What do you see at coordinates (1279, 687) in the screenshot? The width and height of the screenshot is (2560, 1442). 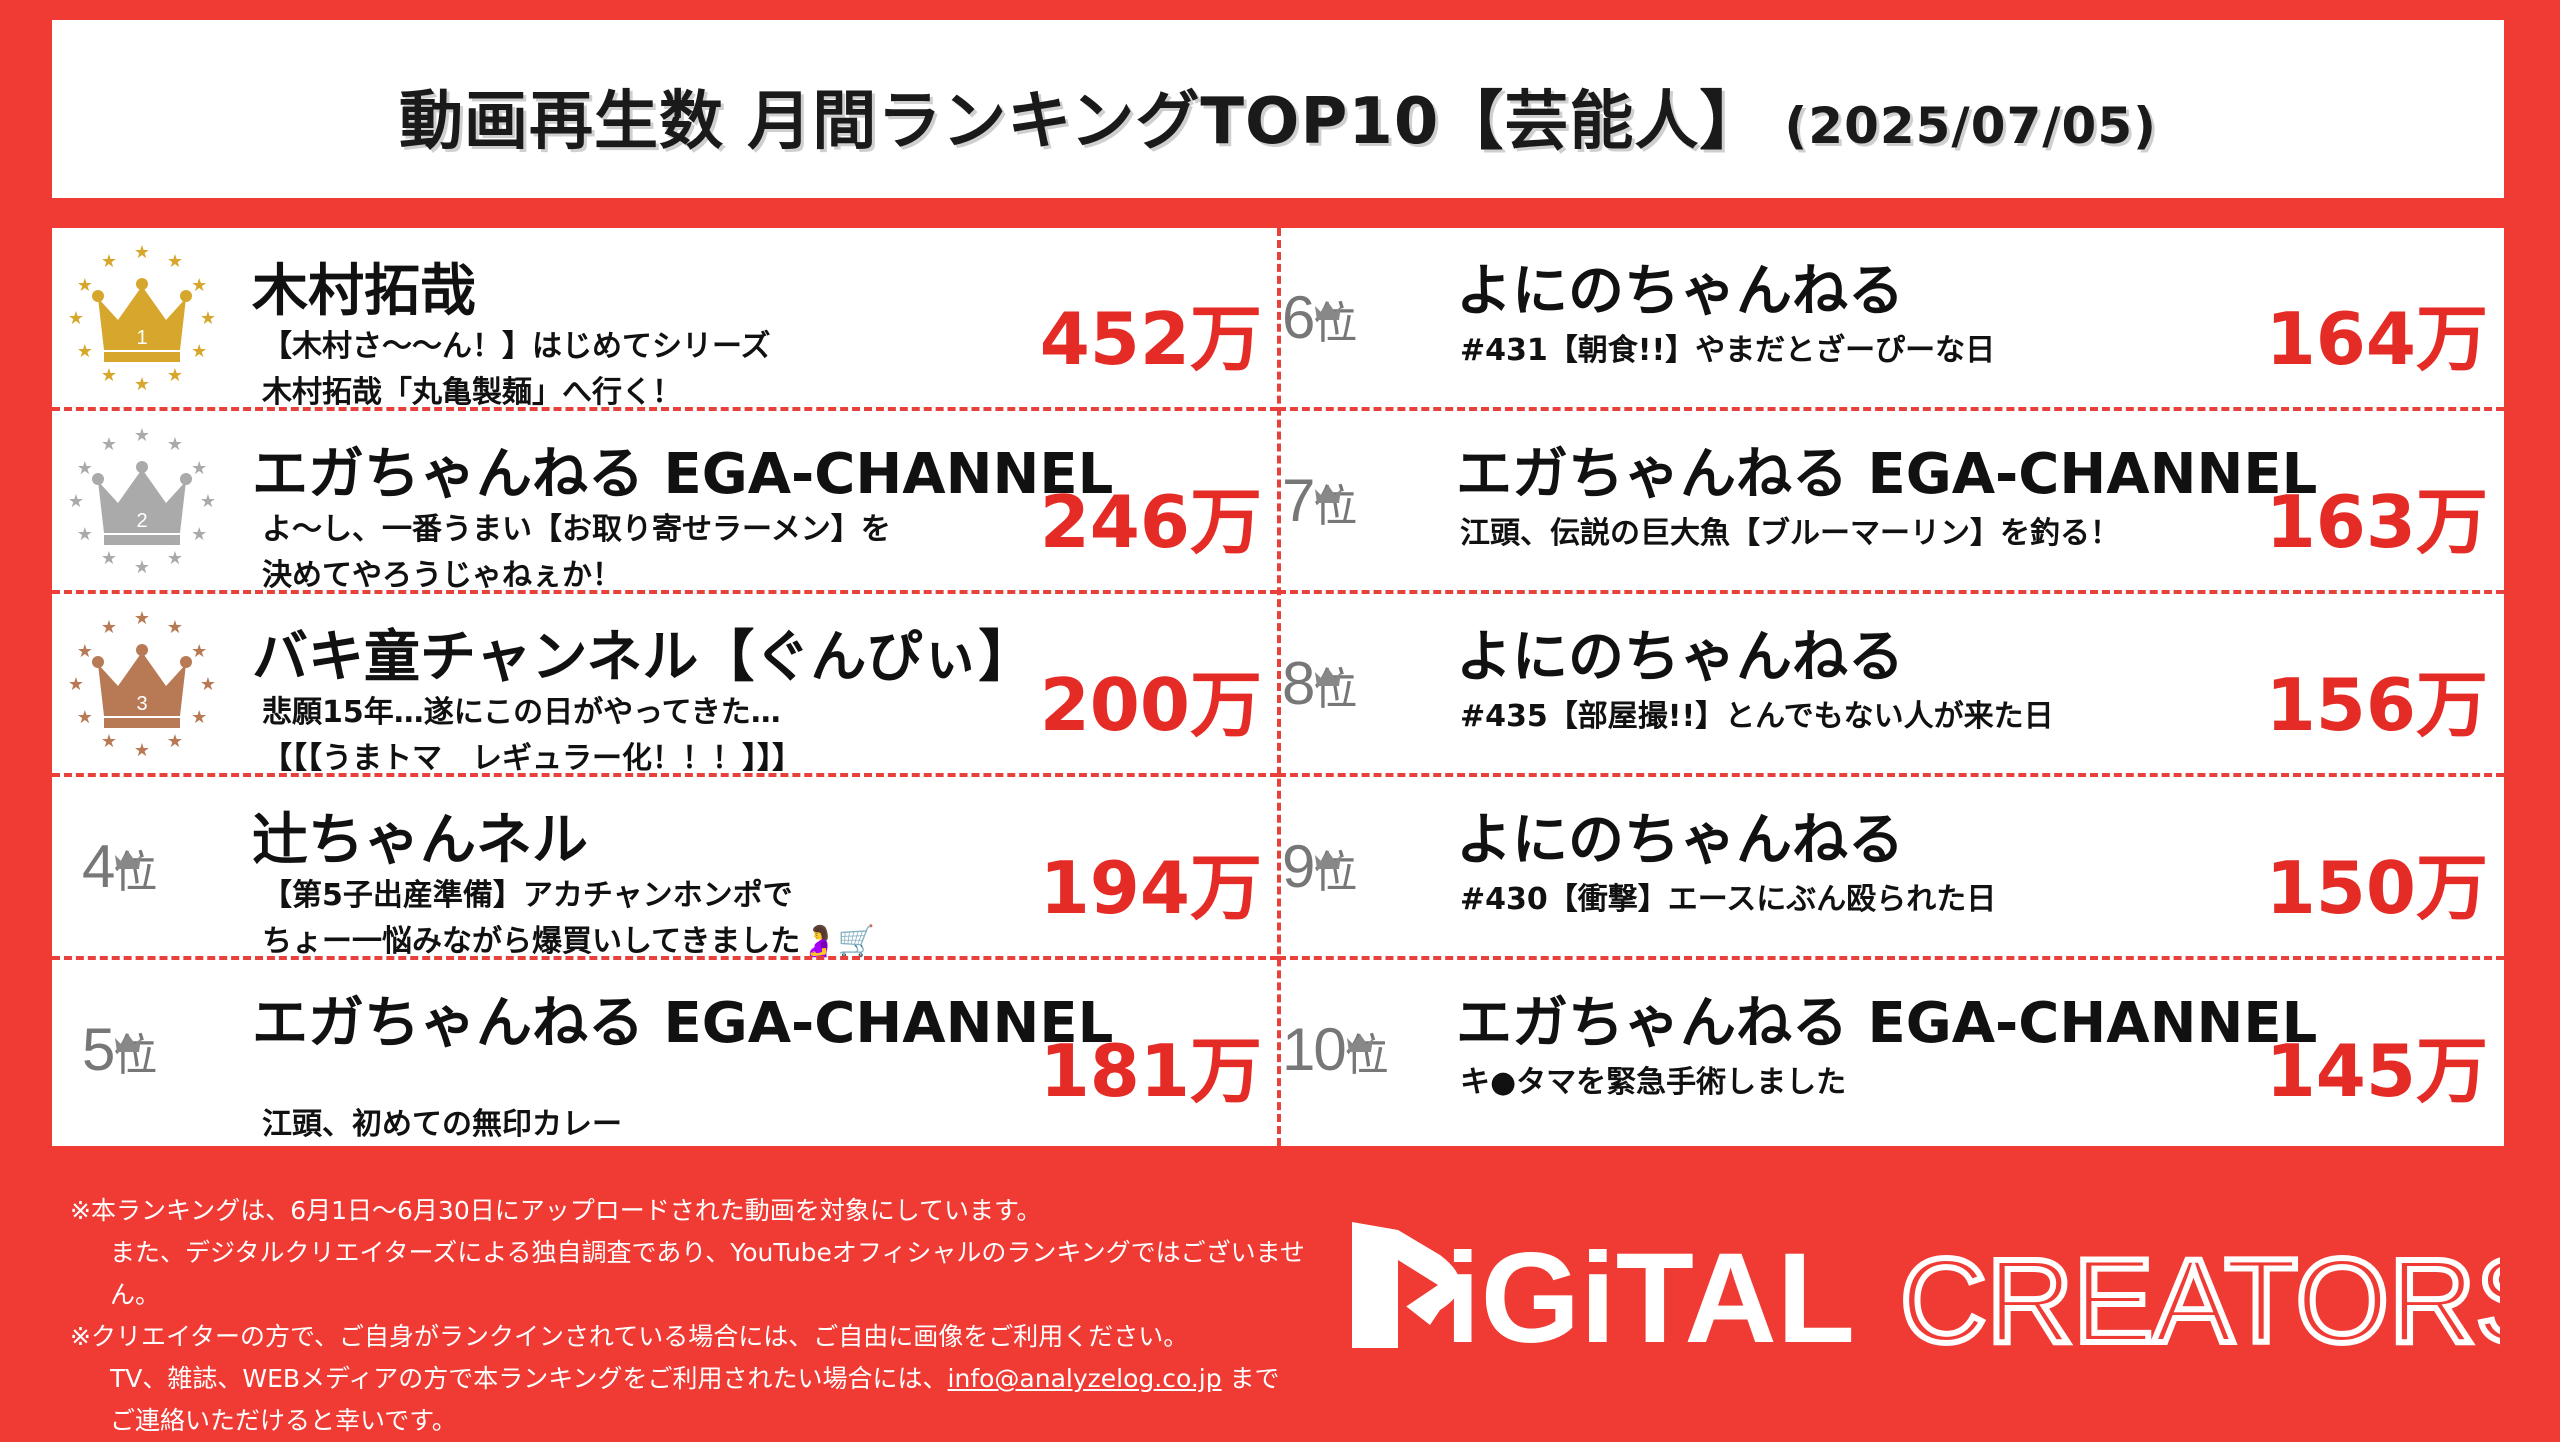 I see `column-divider` at bounding box center [1279, 687].